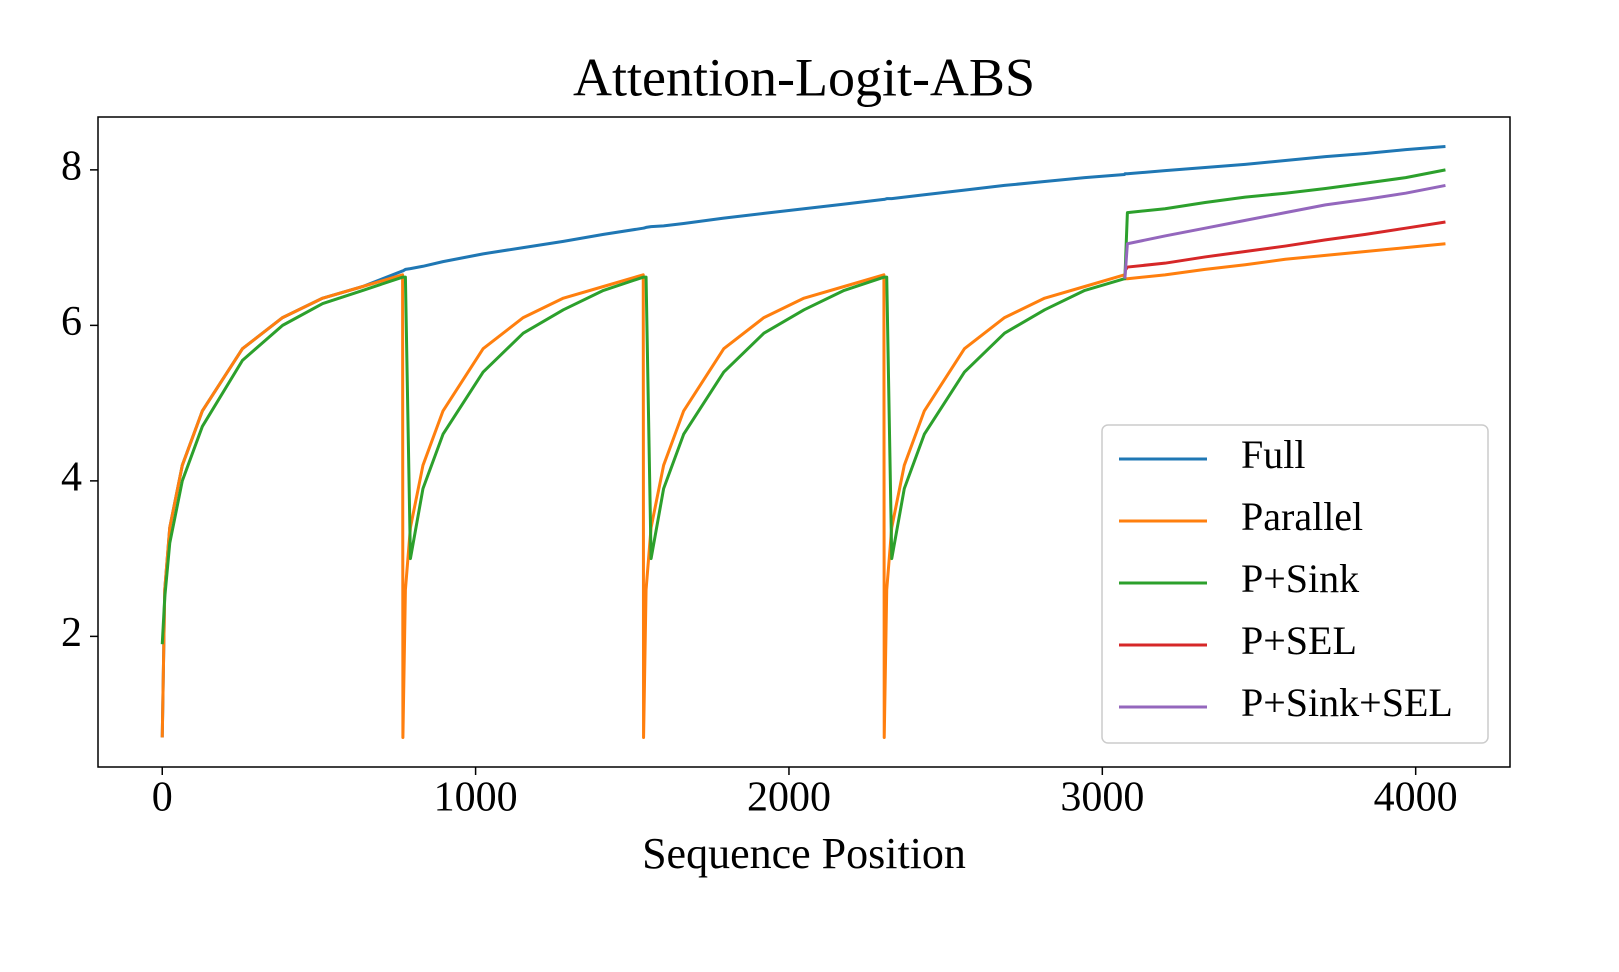 The height and width of the screenshot is (972, 1619). I want to click on x-tick-label: 2000, so click(789, 798).